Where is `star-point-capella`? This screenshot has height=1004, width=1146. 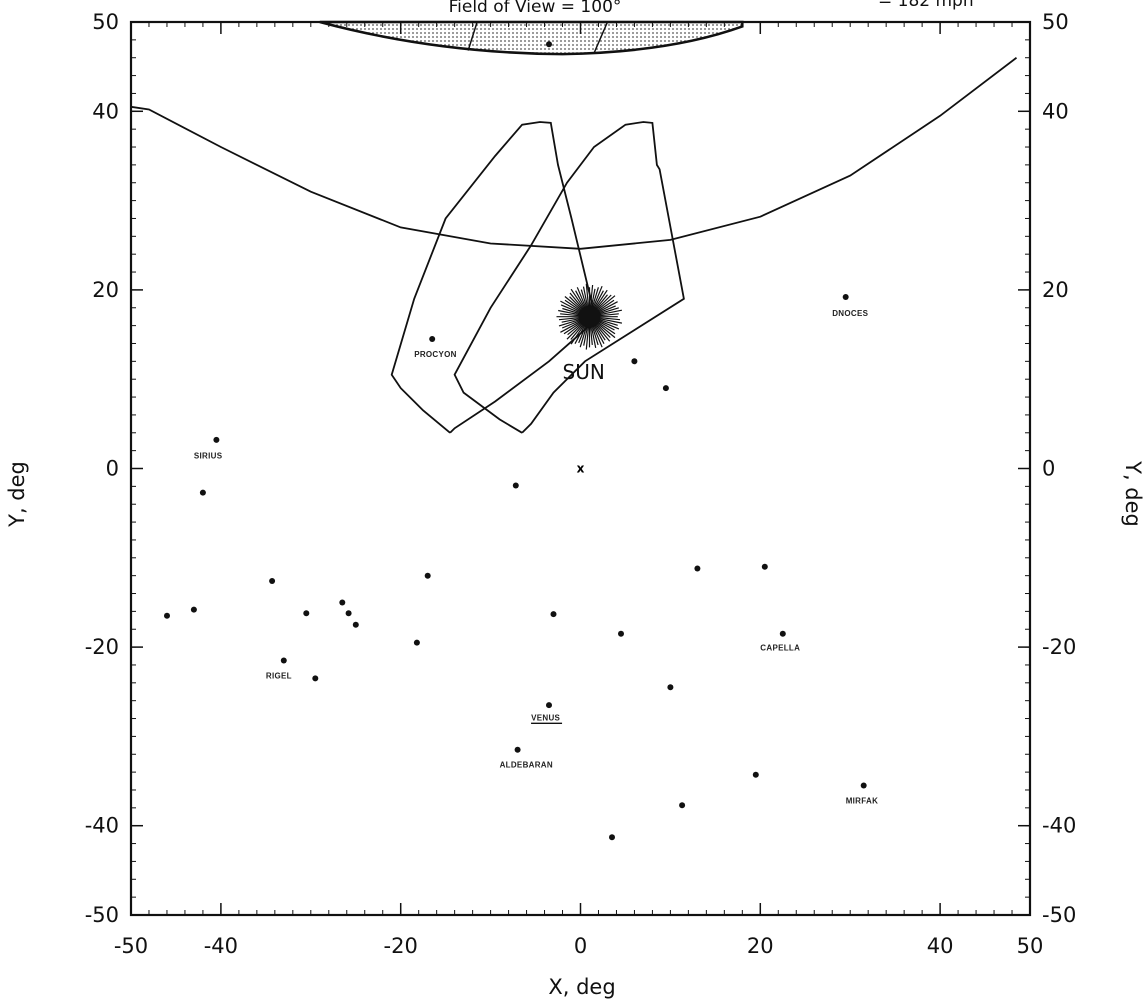 star-point-capella is located at coordinates (782, 633).